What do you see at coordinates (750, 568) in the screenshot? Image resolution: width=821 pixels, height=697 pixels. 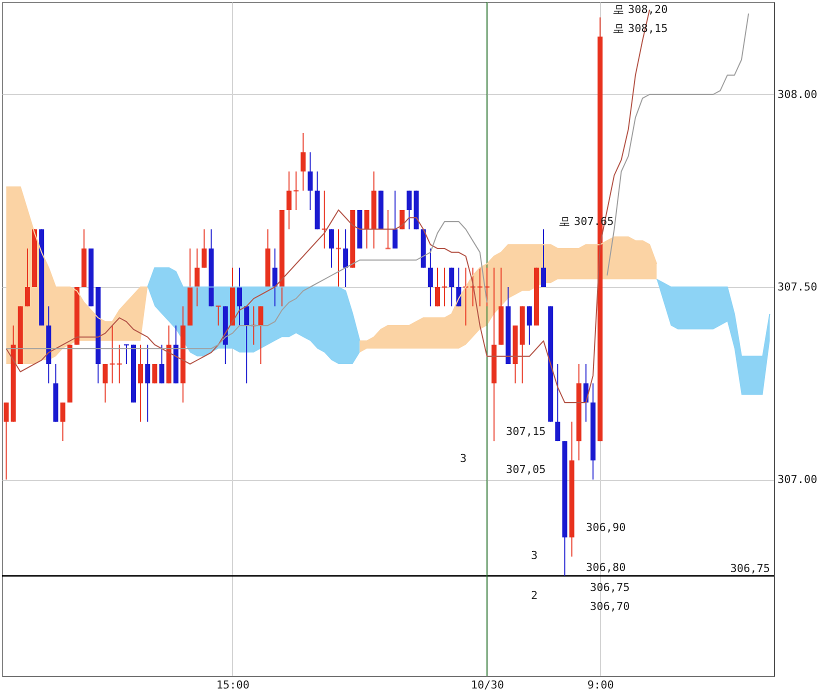 I see `ref-line-label: 306,75` at bounding box center [750, 568].